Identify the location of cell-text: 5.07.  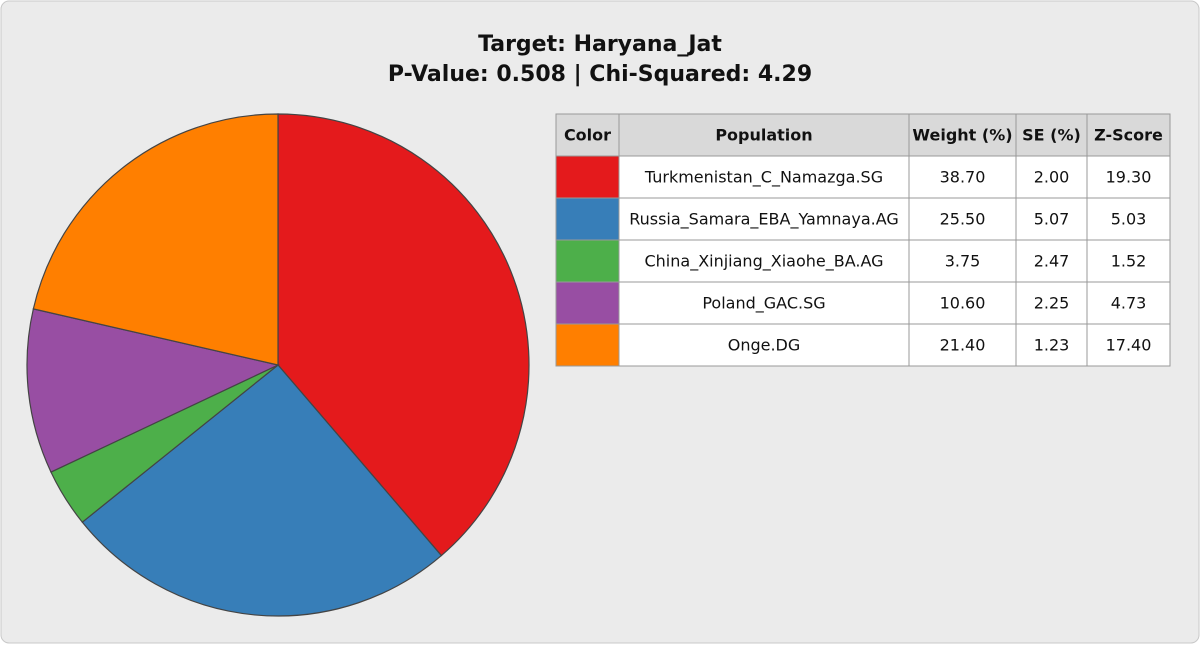
(1052, 219).